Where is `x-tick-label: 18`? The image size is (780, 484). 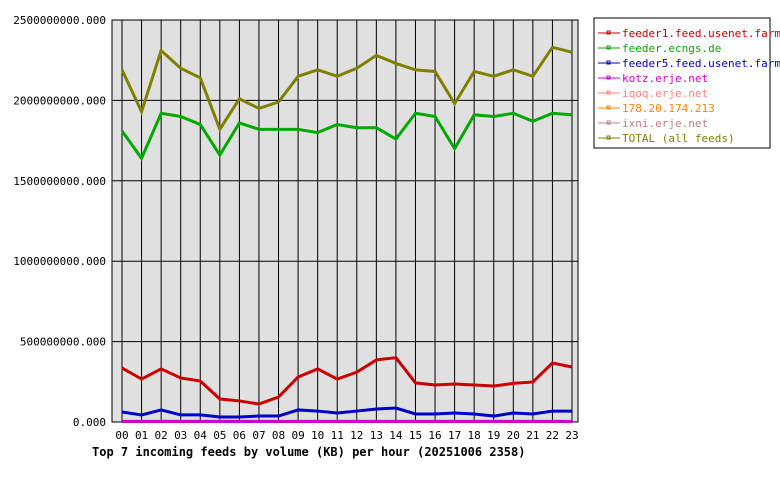 x-tick-label: 18 is located at coordinates (474, 435).